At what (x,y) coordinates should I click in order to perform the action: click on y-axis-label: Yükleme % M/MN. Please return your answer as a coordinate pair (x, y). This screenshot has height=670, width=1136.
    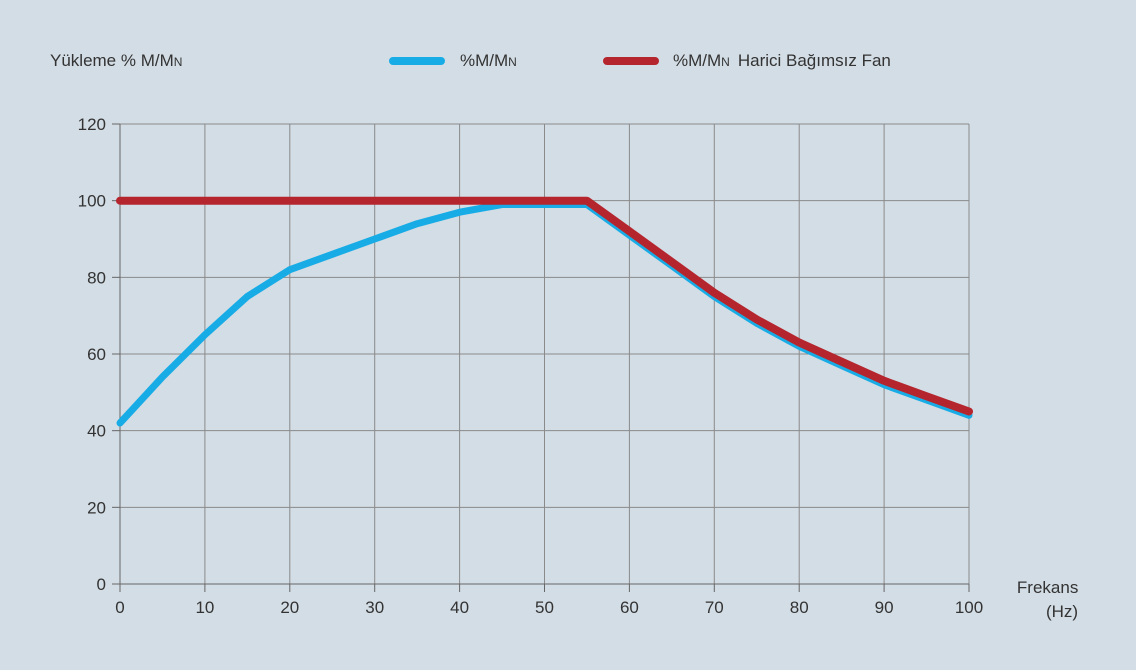
    Looking at the image, I should click on (116, 60).